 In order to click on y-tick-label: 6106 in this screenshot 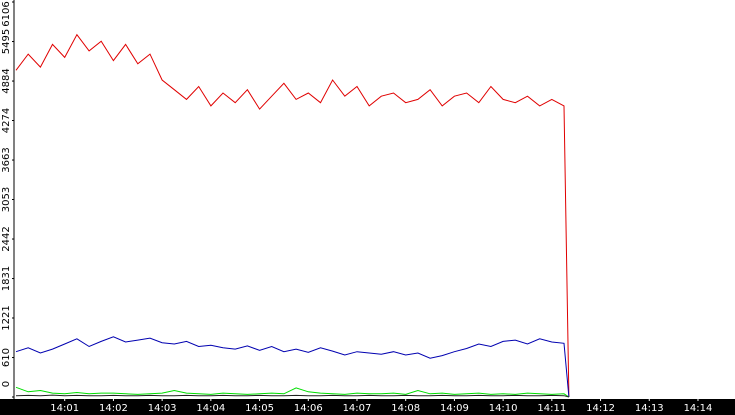, I will do `click(6, 13)`.